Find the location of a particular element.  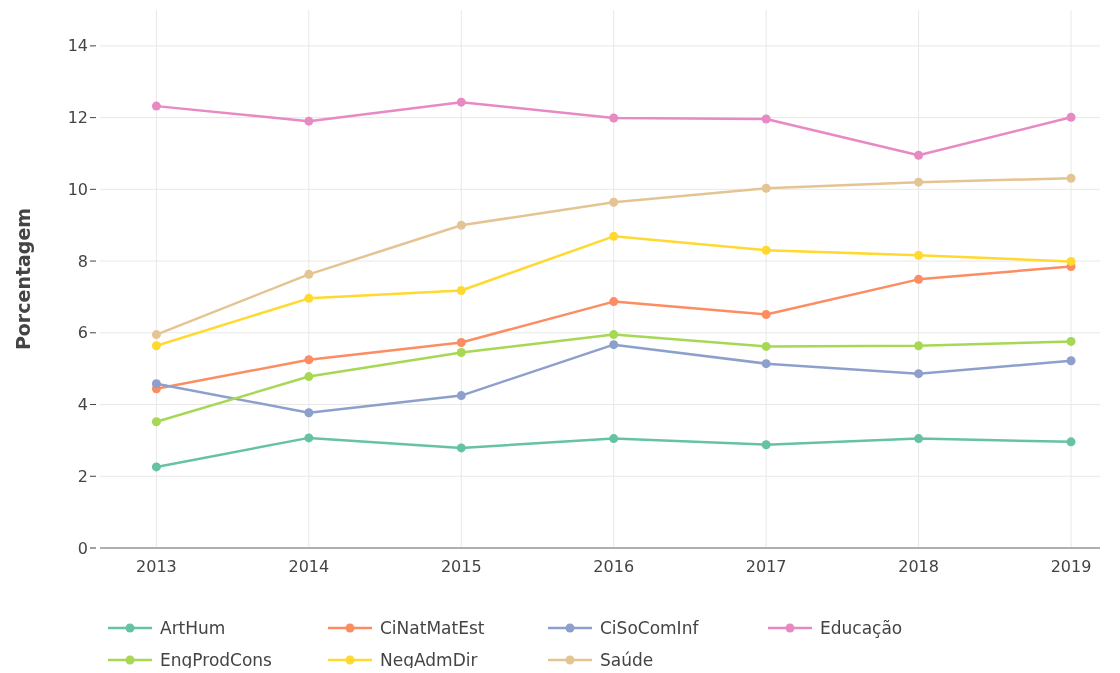

y-tick-label: 14 is located at coordinates (77, 46).